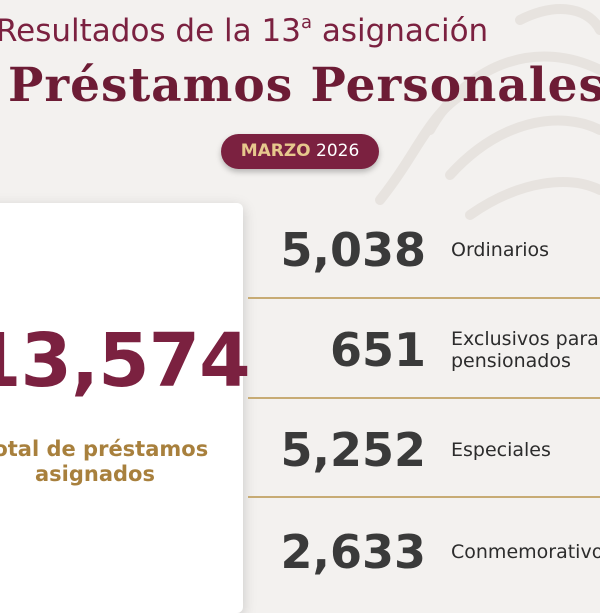  I want to click on category-label: Especiales, so click(501, 450).